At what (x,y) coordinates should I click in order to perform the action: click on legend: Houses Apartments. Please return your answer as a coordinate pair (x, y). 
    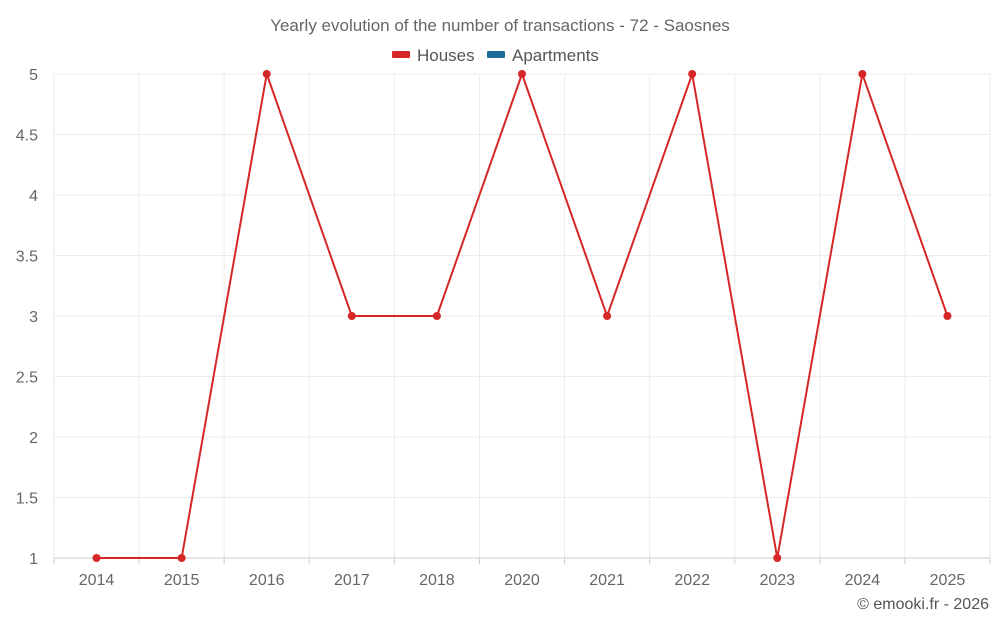
    Looking at the image, I should click on (495, 55).